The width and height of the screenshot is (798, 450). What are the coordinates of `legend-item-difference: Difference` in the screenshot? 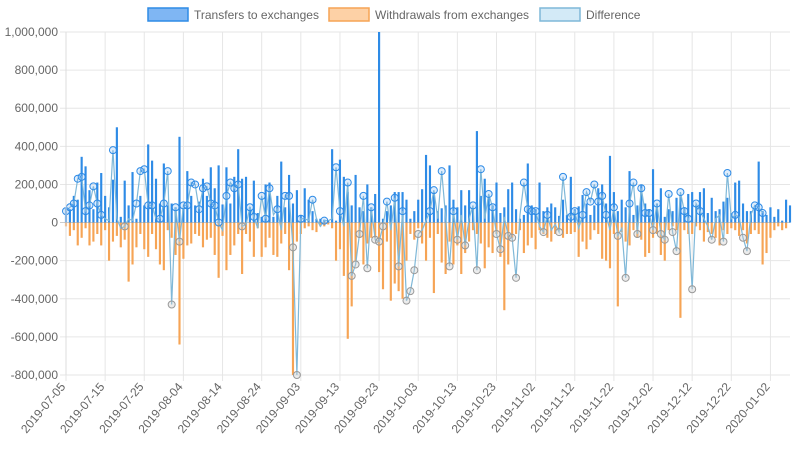 It's located at (590, 14).